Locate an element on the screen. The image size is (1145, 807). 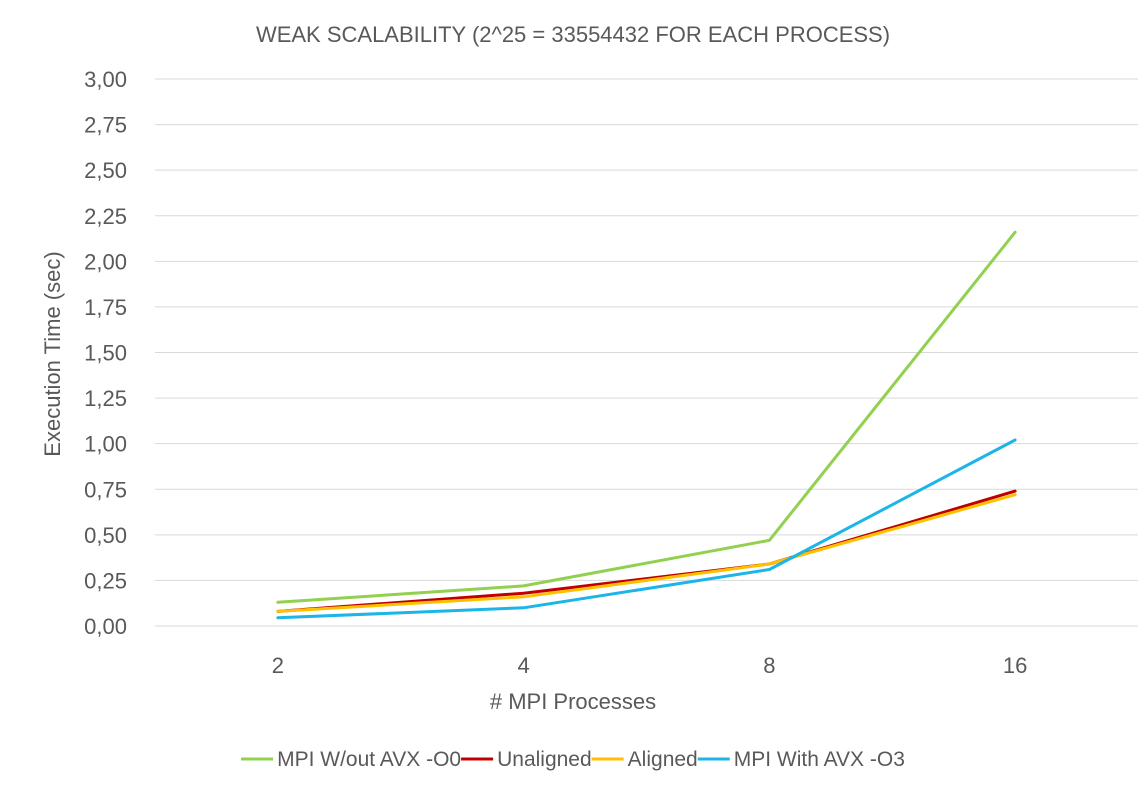
y-tick-label: 2,75 is located at coordinates (105, 125).